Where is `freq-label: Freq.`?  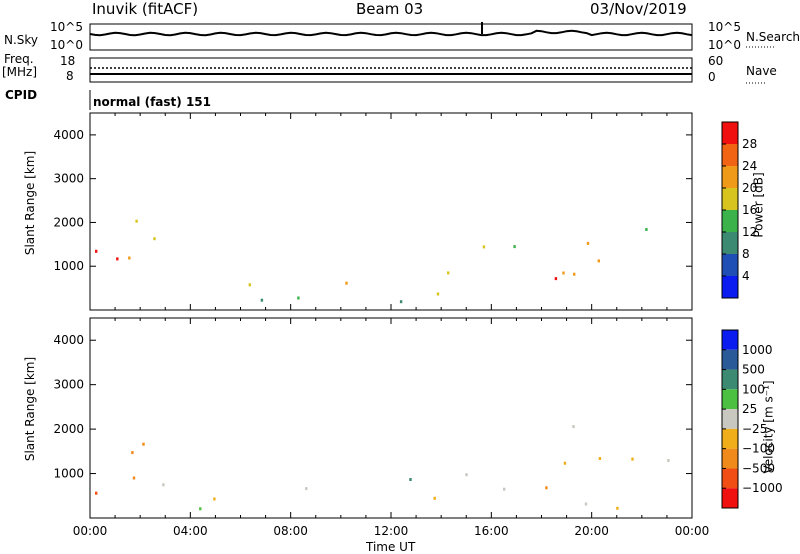
freq-label: Freq. is located at coordinates (19, 59).